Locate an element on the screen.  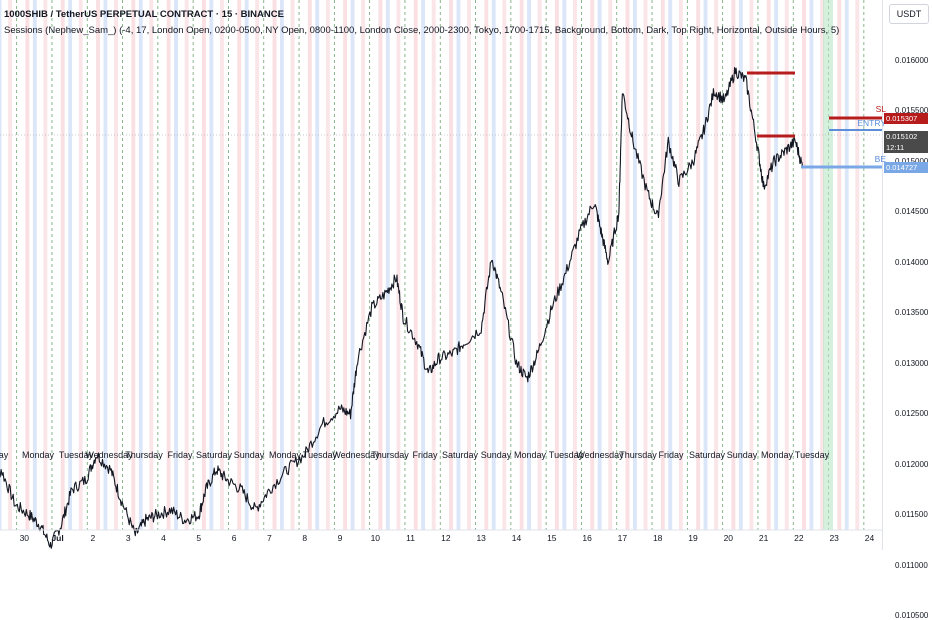
day-label: iday is located at coordinates (4, 455).